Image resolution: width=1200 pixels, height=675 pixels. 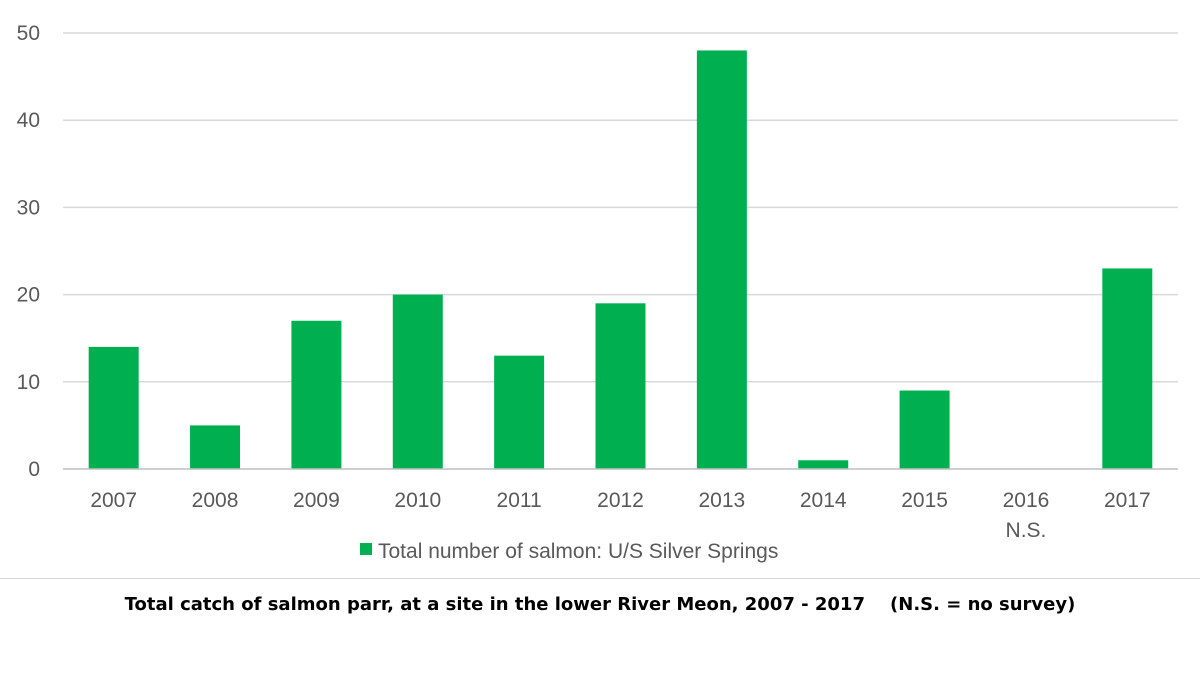 What do you see at coordinates (28, 33) in the screenshot?
I see `y-tick-label: 50` at bounding box center [28, 33].